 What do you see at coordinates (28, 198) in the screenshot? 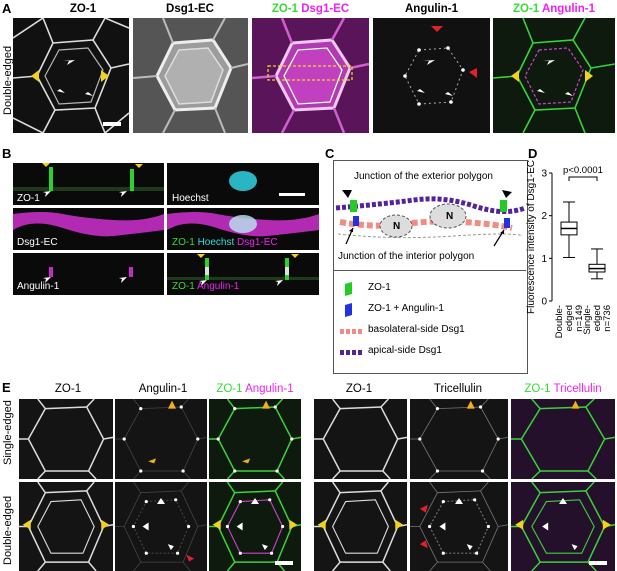
I see `panel-b-zo1-label: ZO-1` at bounding box center [28, 198].